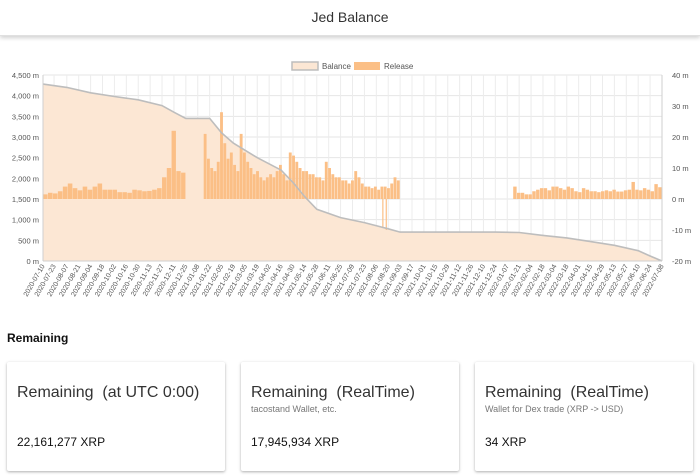  I want to click on card-value: 22,161,277 XRP, so click(61, 442).